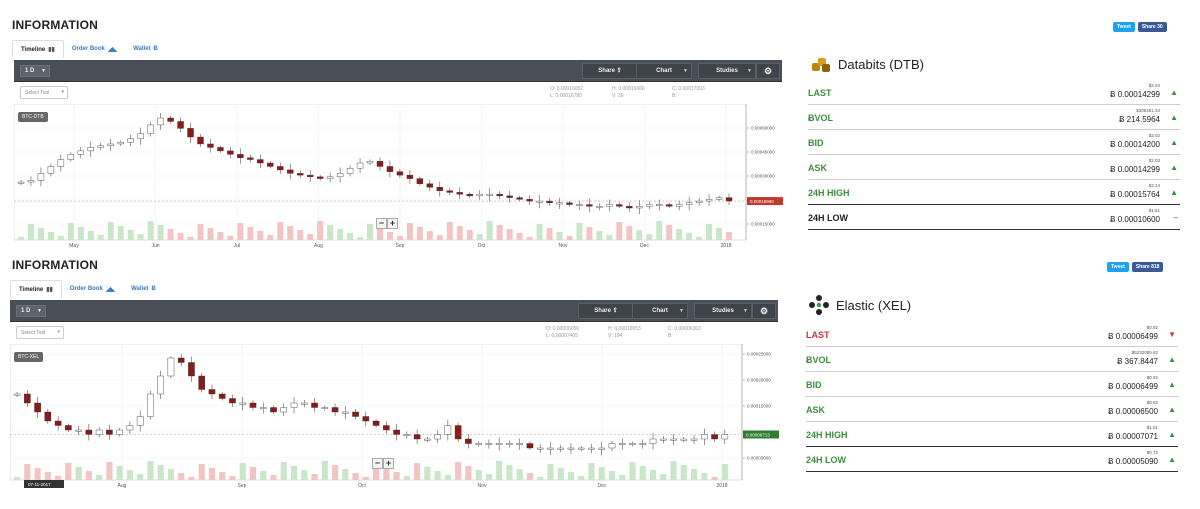 The image size is (1200, 509). I want to click on stat-btc-value: Ƀ 367.8447, so click(1137, 361).